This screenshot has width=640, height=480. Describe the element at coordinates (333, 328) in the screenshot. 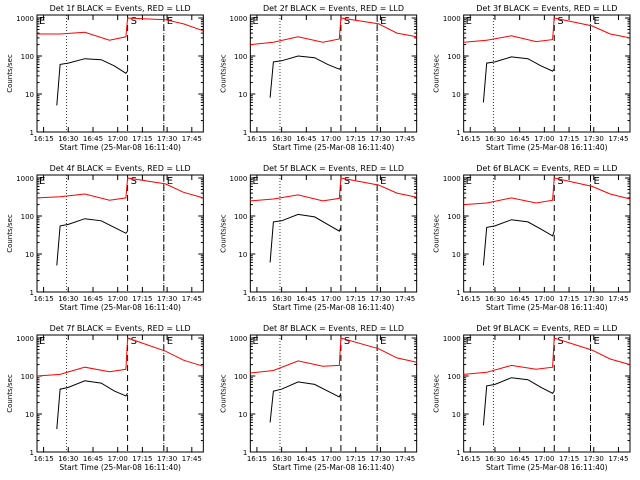

I see `panel-title: Det 8f BLACK = Events, RED = LLD` at that location.